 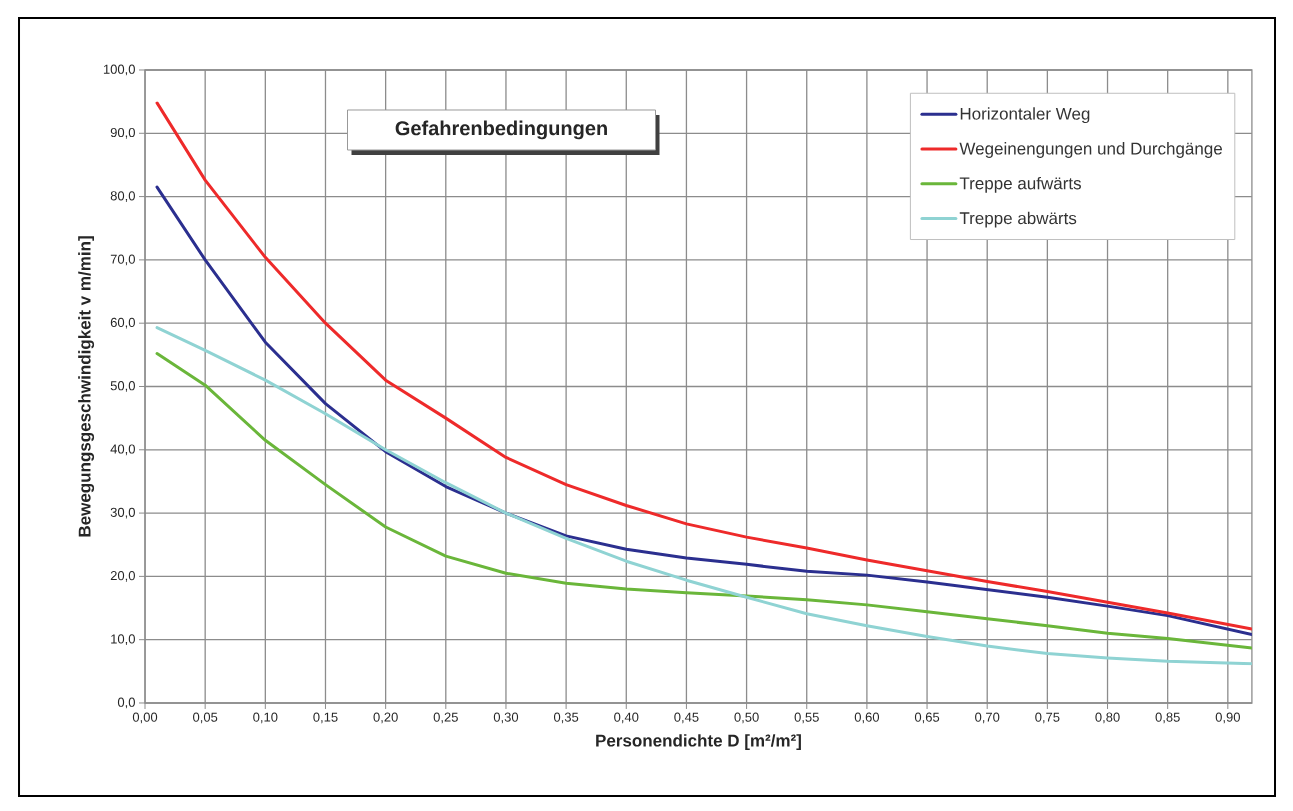 I want to click on x-tick-label: 0,70, so click(x=987, y=718).